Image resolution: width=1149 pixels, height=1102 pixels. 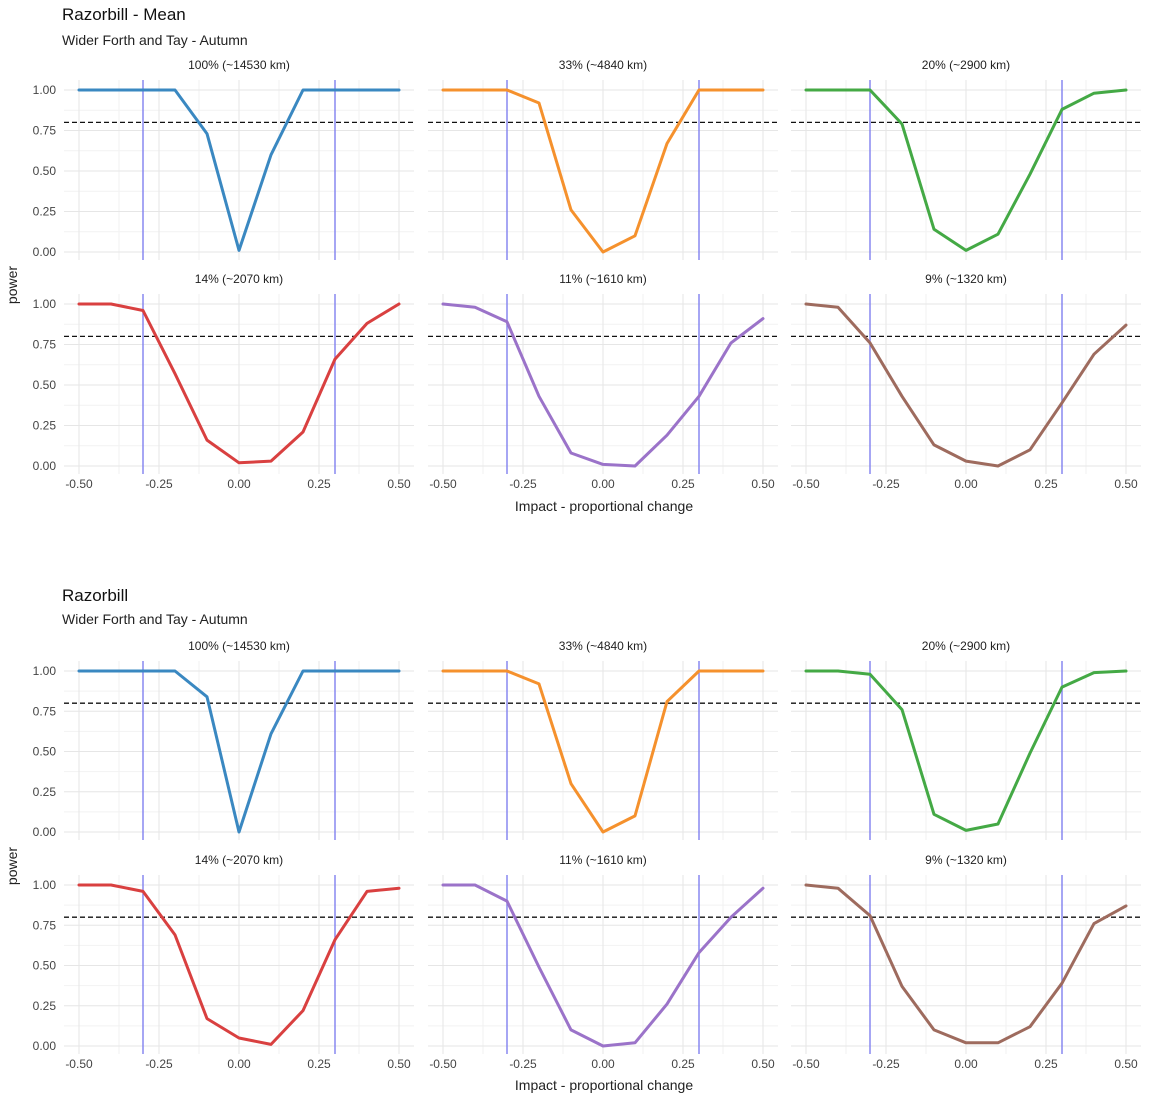 What do you see at coordinates (124, 14) in the screenshot?
I see `chart-title: Razorbill - Mean` at bounding box center [124, 14].